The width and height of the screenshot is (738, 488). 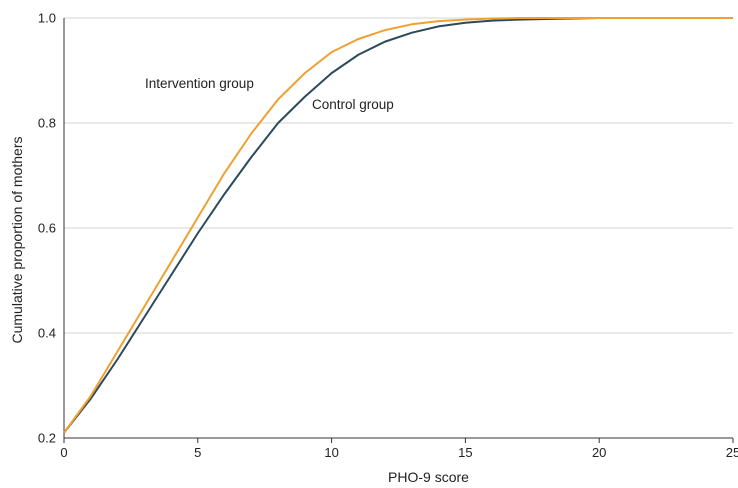 I want to click on x-tick-label: 20, so click(x=599, y=452).